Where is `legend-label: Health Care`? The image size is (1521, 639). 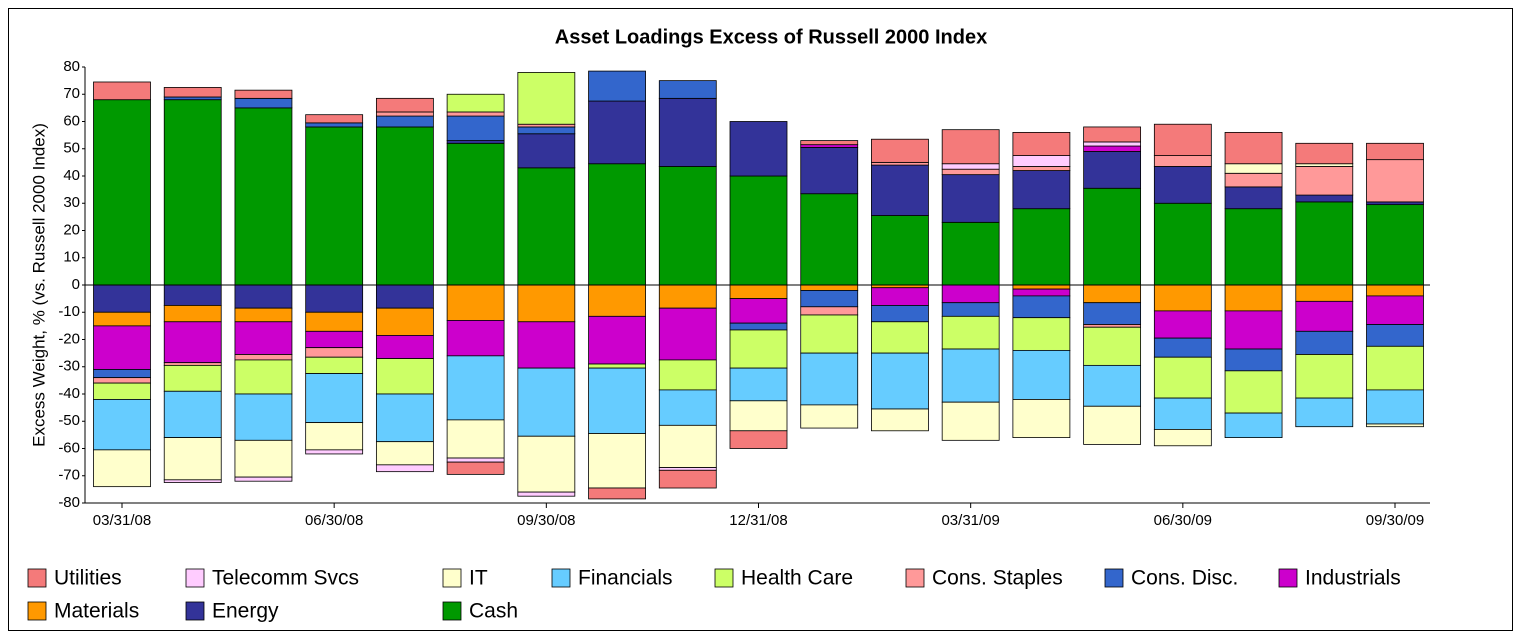 legend-label: Health Care is located at coordinates (797, 578).